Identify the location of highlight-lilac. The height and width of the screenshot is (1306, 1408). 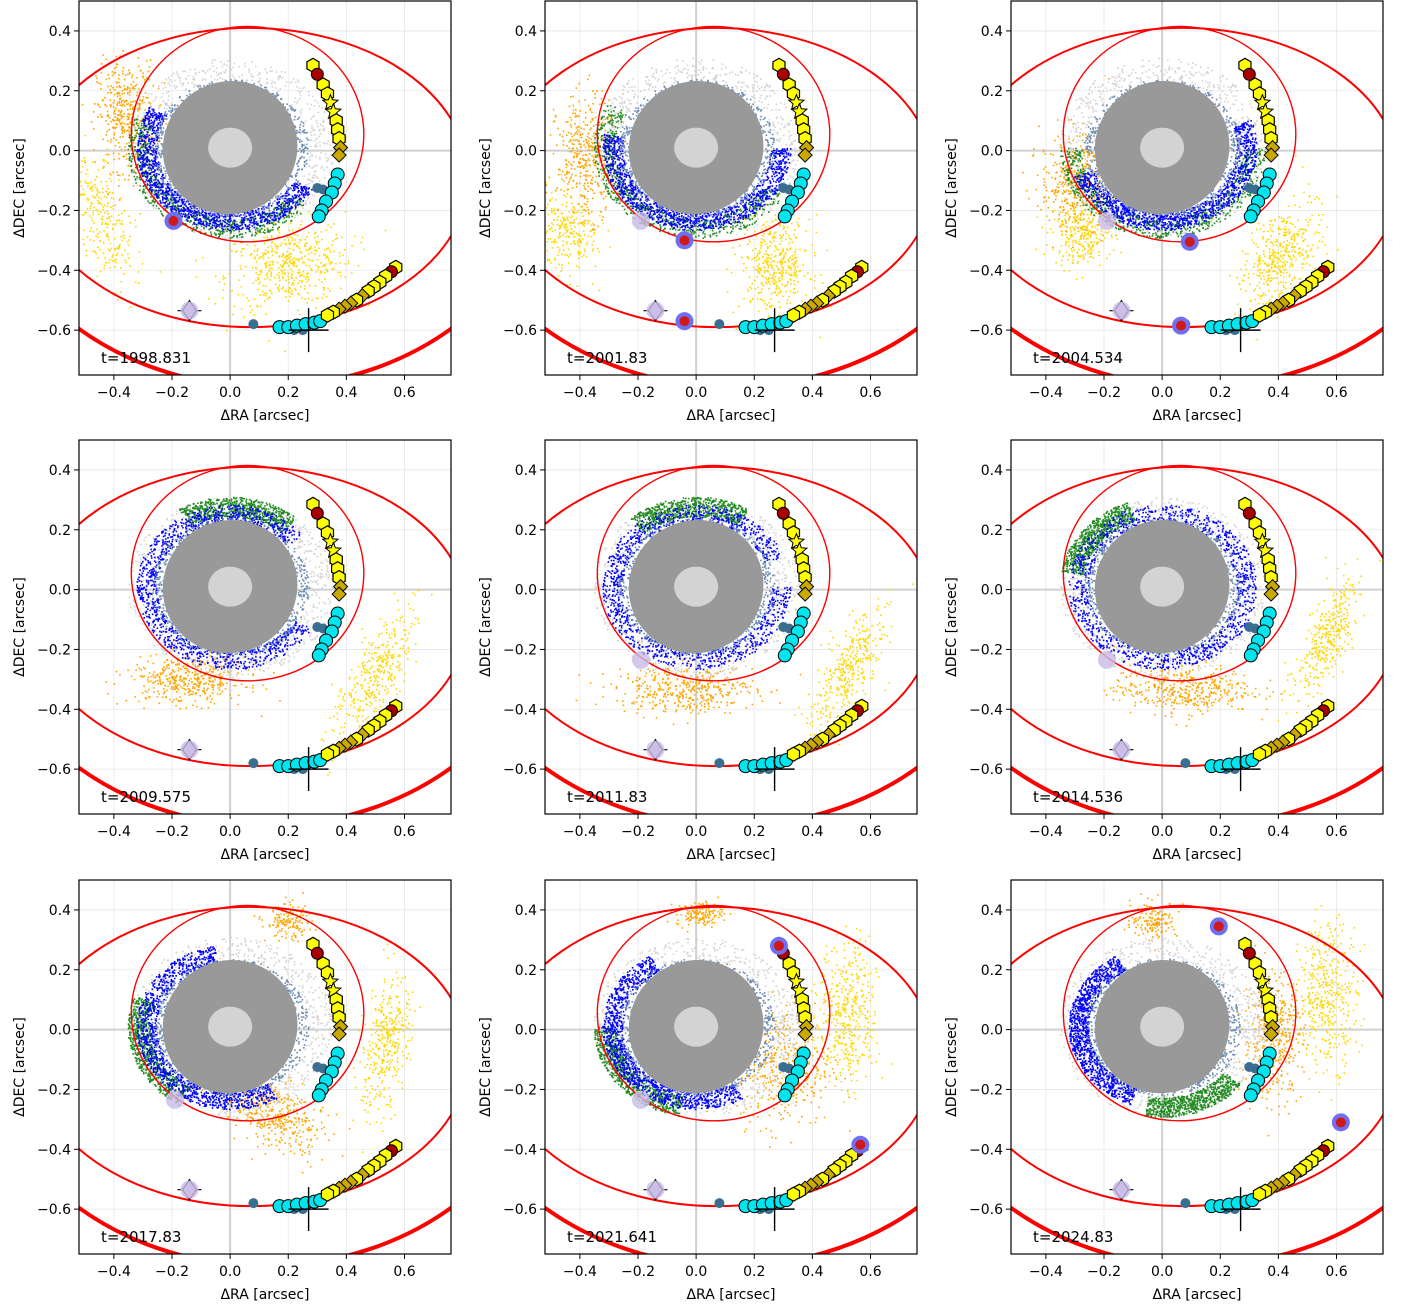
(189, 310).